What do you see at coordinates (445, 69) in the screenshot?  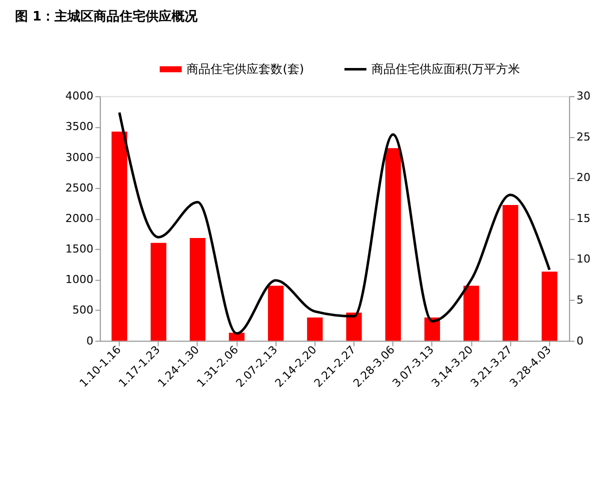 I see `legend-label: 商品住宅供应面积(万平方米` at bounding box center [445, 69].